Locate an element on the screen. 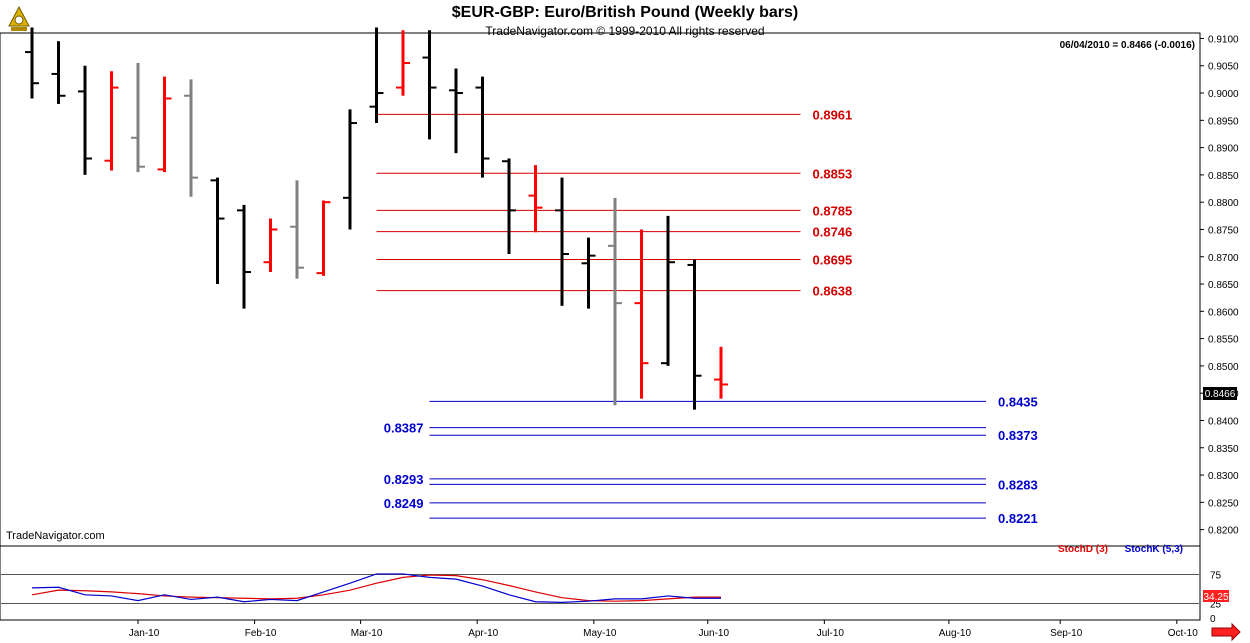  price-tick-label: 0.8300 is located at coordinates (1223, 476).